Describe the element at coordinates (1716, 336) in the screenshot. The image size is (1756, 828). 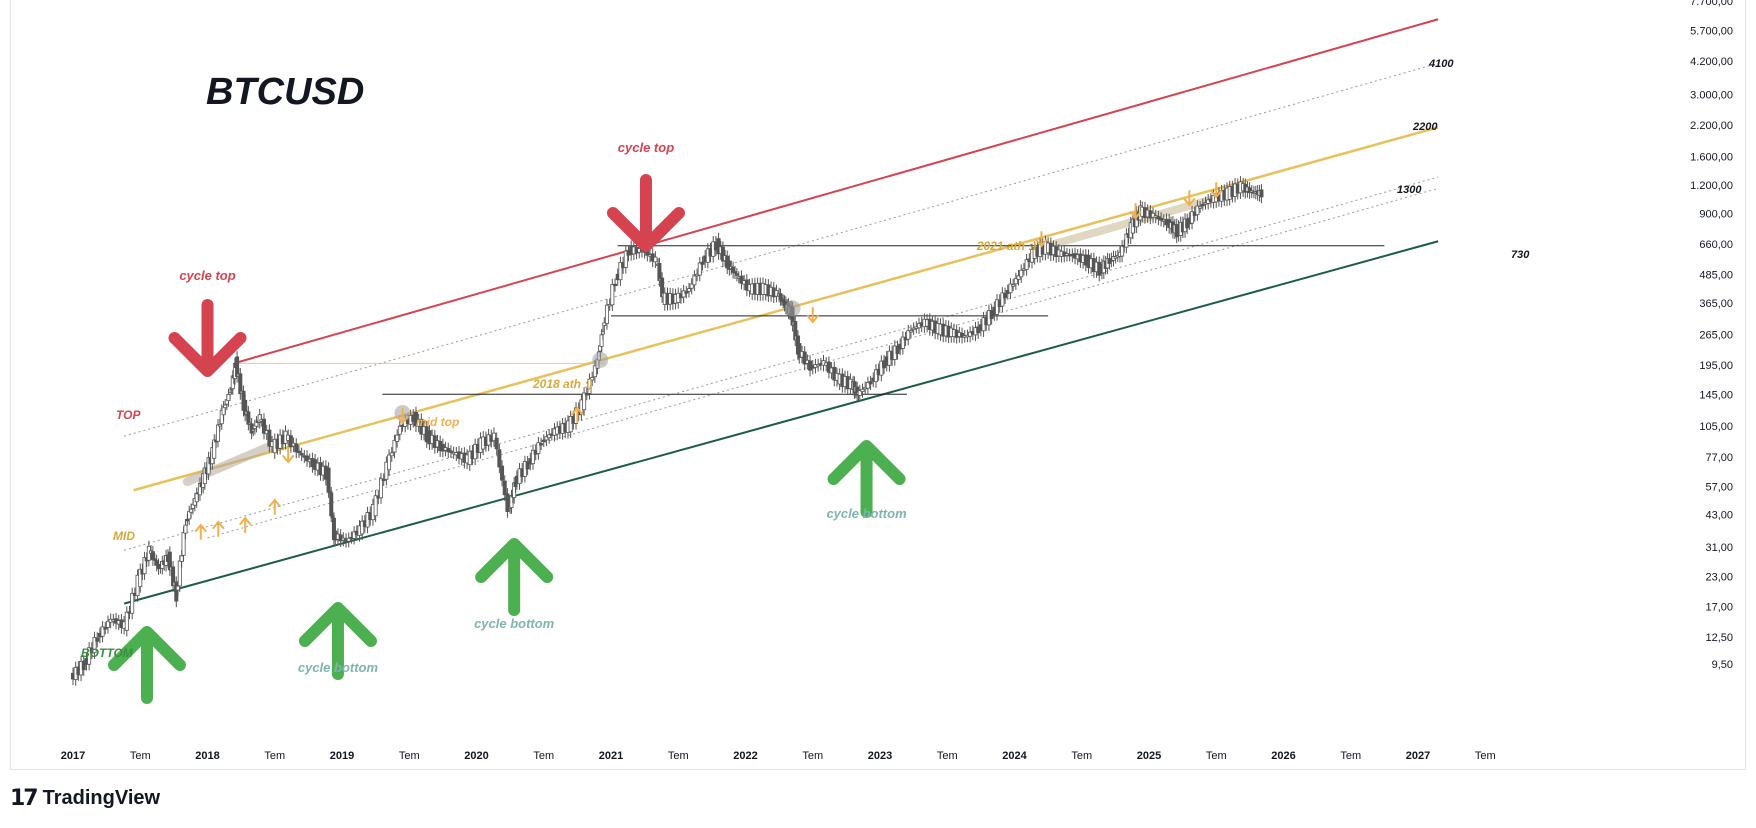
I see `y-tick-label: 265,00` at that location.